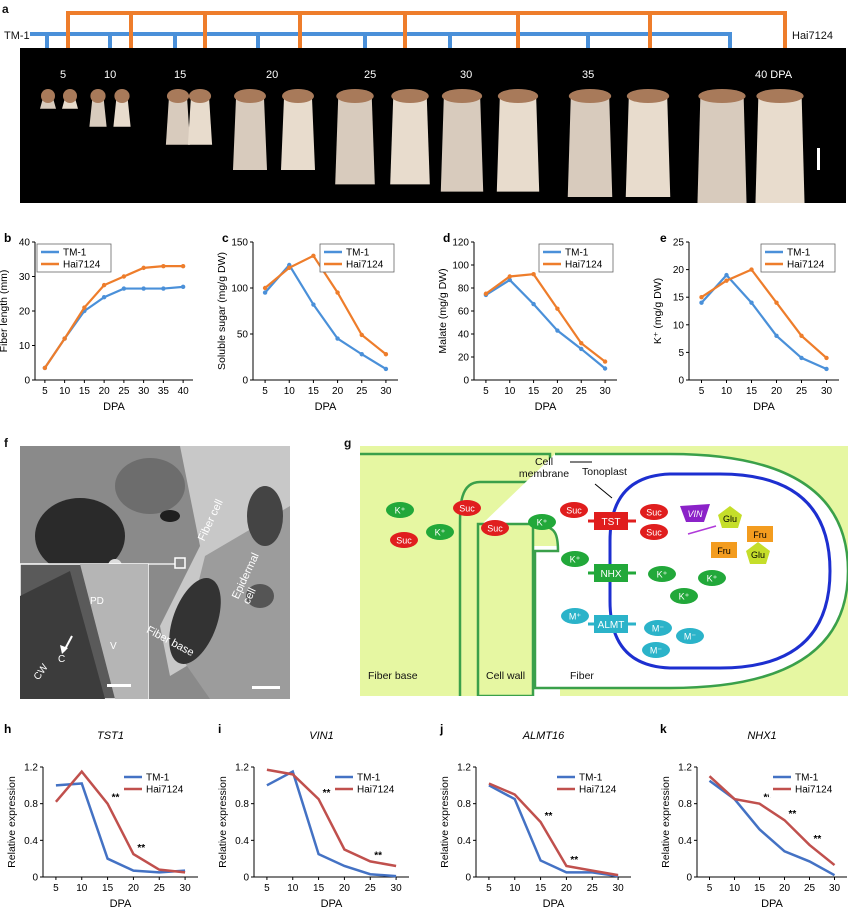 The height and width of the screenshot is (917, 865). I want to click on xtick-label-b-1: 10, so click(65, 391).